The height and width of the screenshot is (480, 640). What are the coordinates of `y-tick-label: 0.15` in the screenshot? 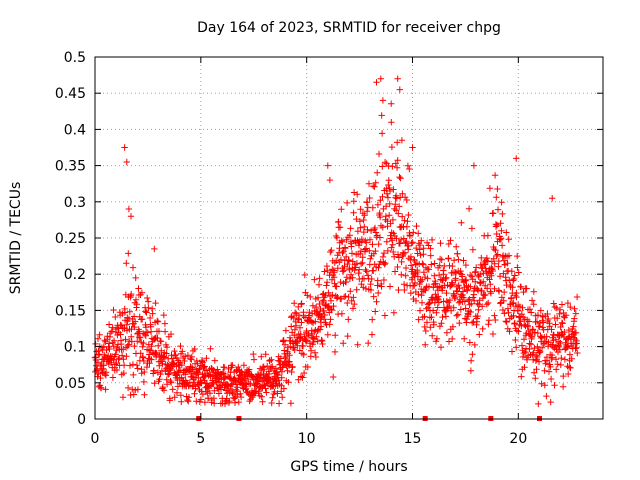 It's located at (70, 311).